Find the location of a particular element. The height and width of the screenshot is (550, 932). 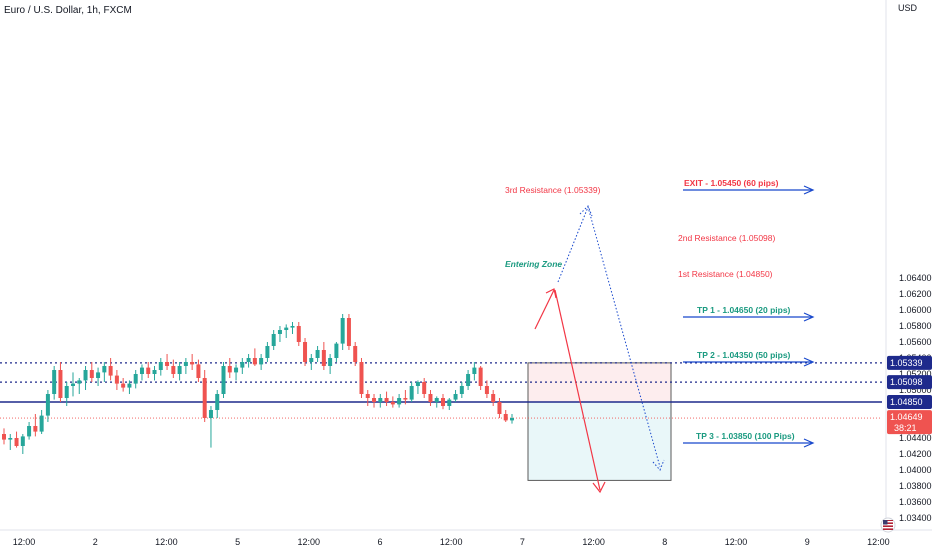

resistance-2-label: 2nd Resistance (1.05098) is located at coordinates (727, 238).